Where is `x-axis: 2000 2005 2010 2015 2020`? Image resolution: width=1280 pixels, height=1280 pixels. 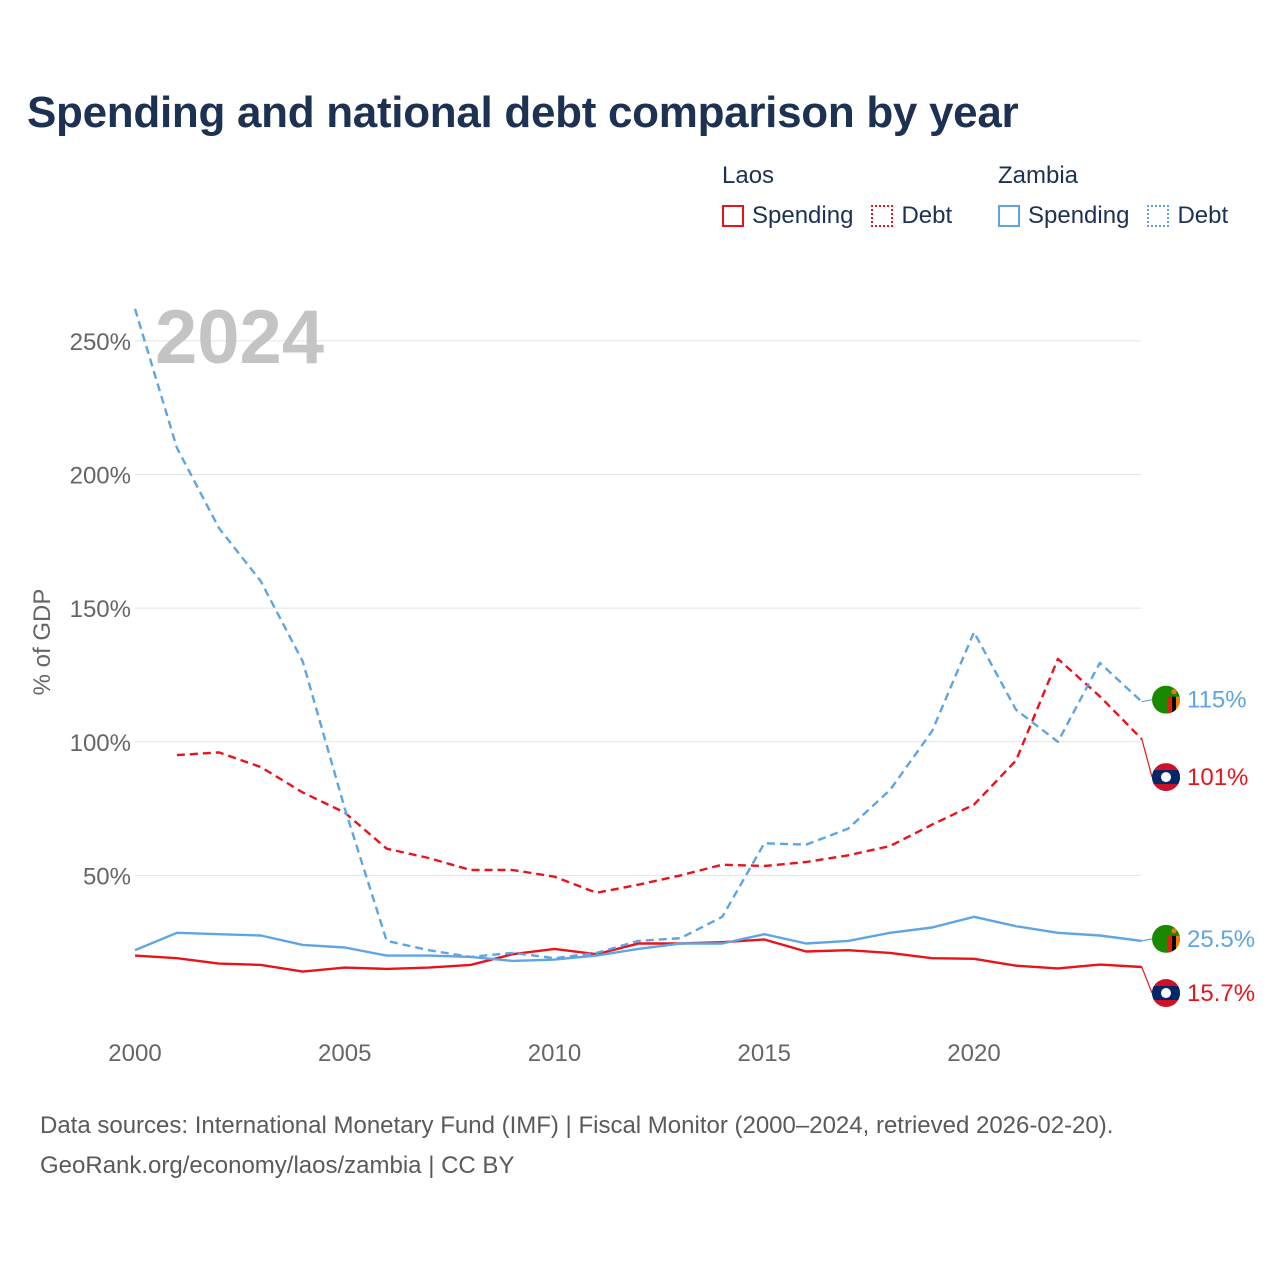 x-axis: 2000 2005 2010 2015 2020 is located at coordinates (554, 1053).